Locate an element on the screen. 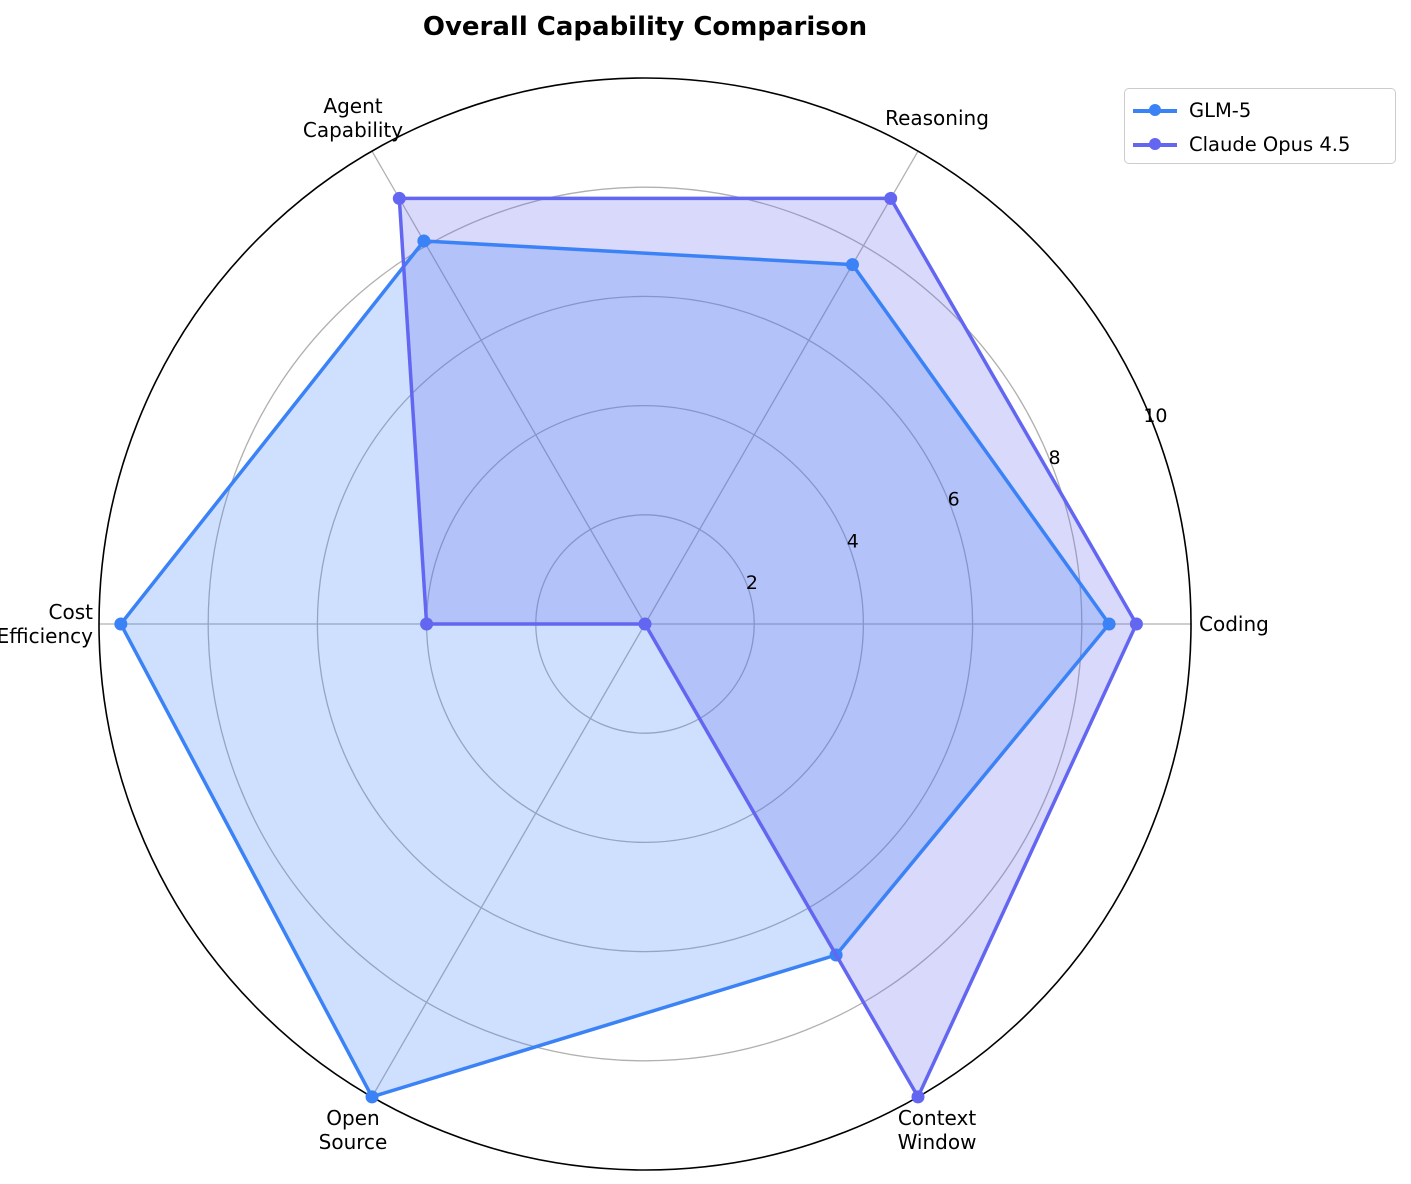 The width and height of the screenshot is (1411, 1184). radial-tick-label: 6 is located at coordinates (954, 500).